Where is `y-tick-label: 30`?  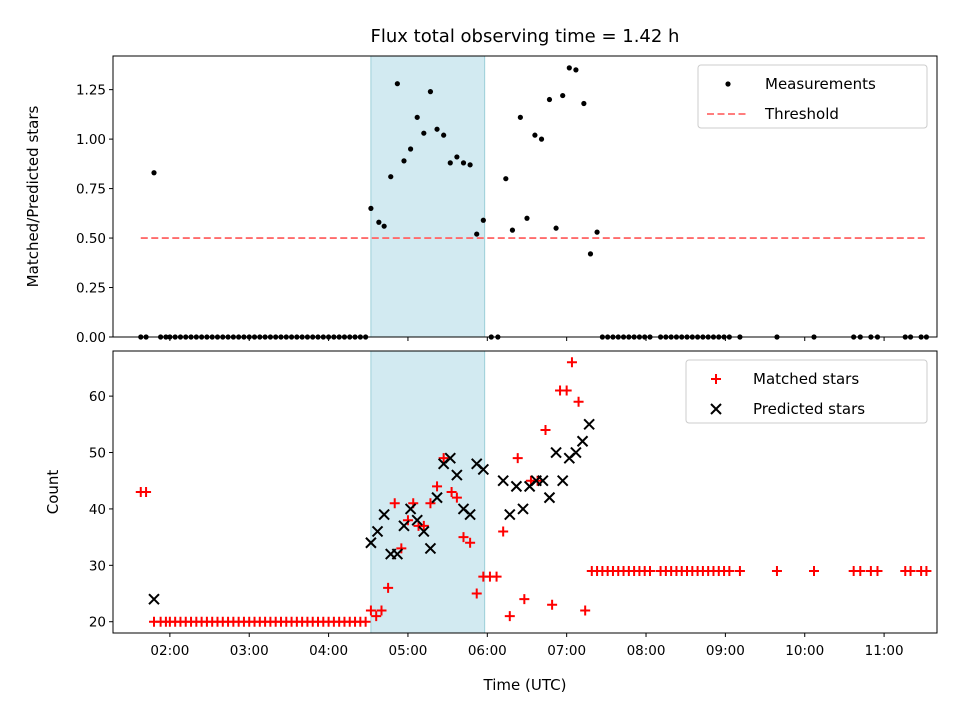 y-tick-label: 30 is located at coordinates (97, 566).